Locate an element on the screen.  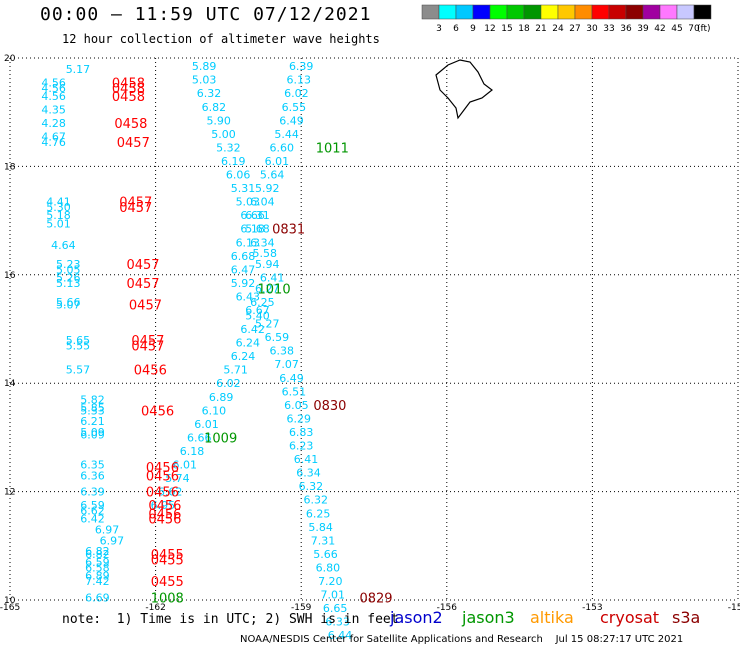
wave-height-point: 6.05 is located at coordinates (296, 405).